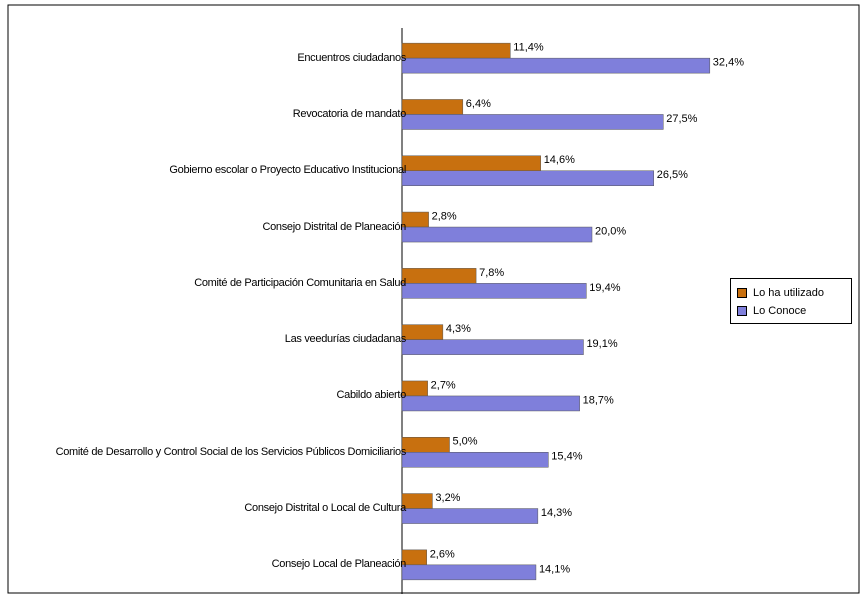 Image resolution: width=865 pixels, height=596 pixels. I want to click on value-label: 20,0%, so click(610, 231).